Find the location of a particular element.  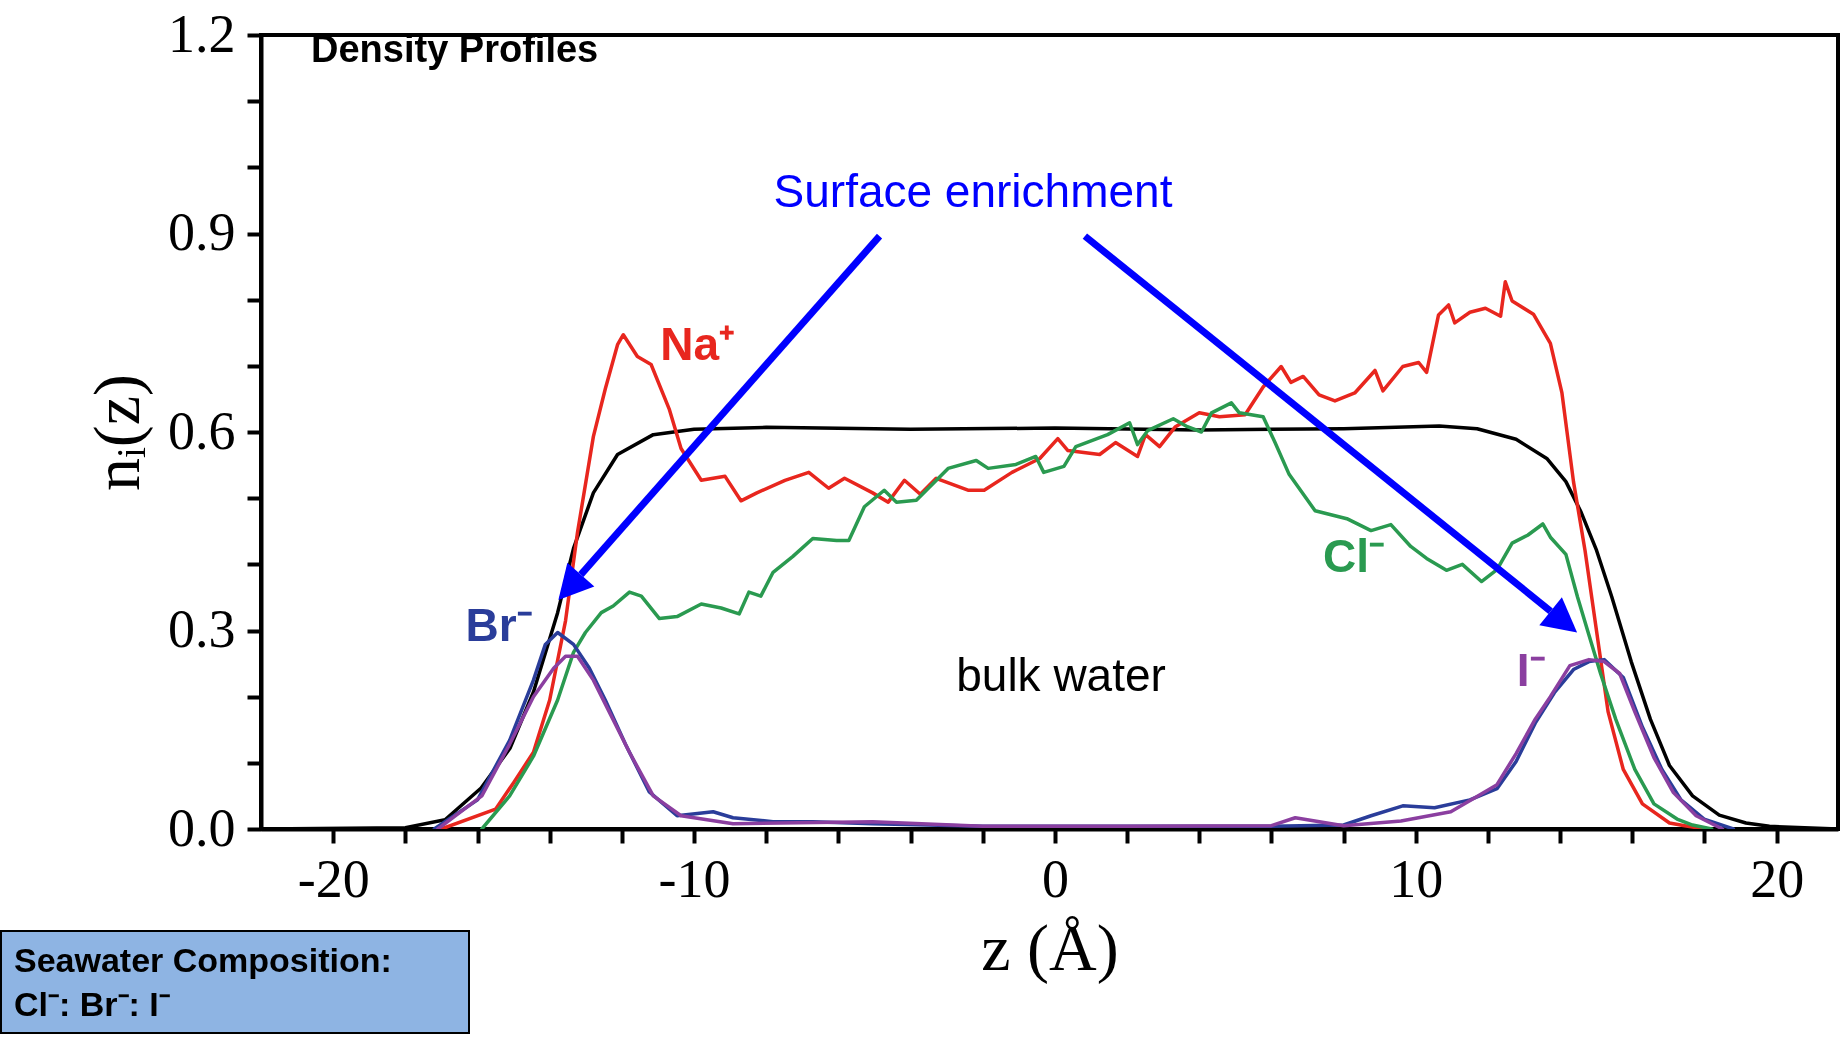

series-label: Br⁻ is located at coordinates (499, 625).